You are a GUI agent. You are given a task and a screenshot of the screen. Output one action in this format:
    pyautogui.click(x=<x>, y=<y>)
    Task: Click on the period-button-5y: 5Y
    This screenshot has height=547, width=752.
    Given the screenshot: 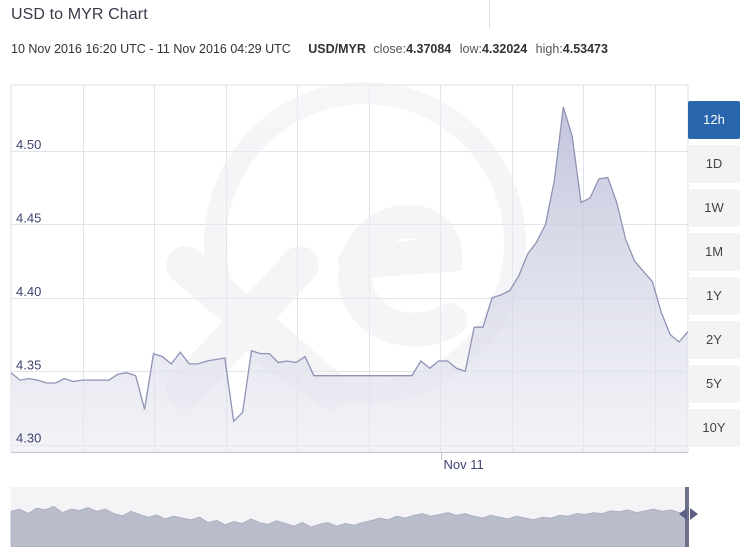 What is the action you would take?
    pyautogui.click(x=714, y=384)
    